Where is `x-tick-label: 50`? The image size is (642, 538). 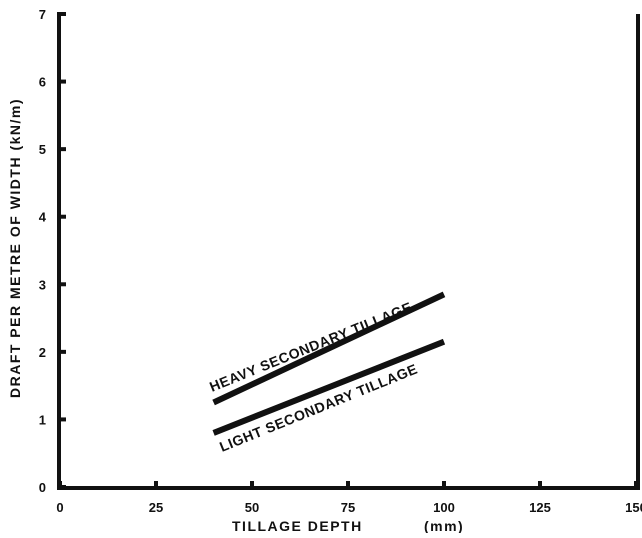
x-tick-label: 50 is located at coordinates (252, 507).